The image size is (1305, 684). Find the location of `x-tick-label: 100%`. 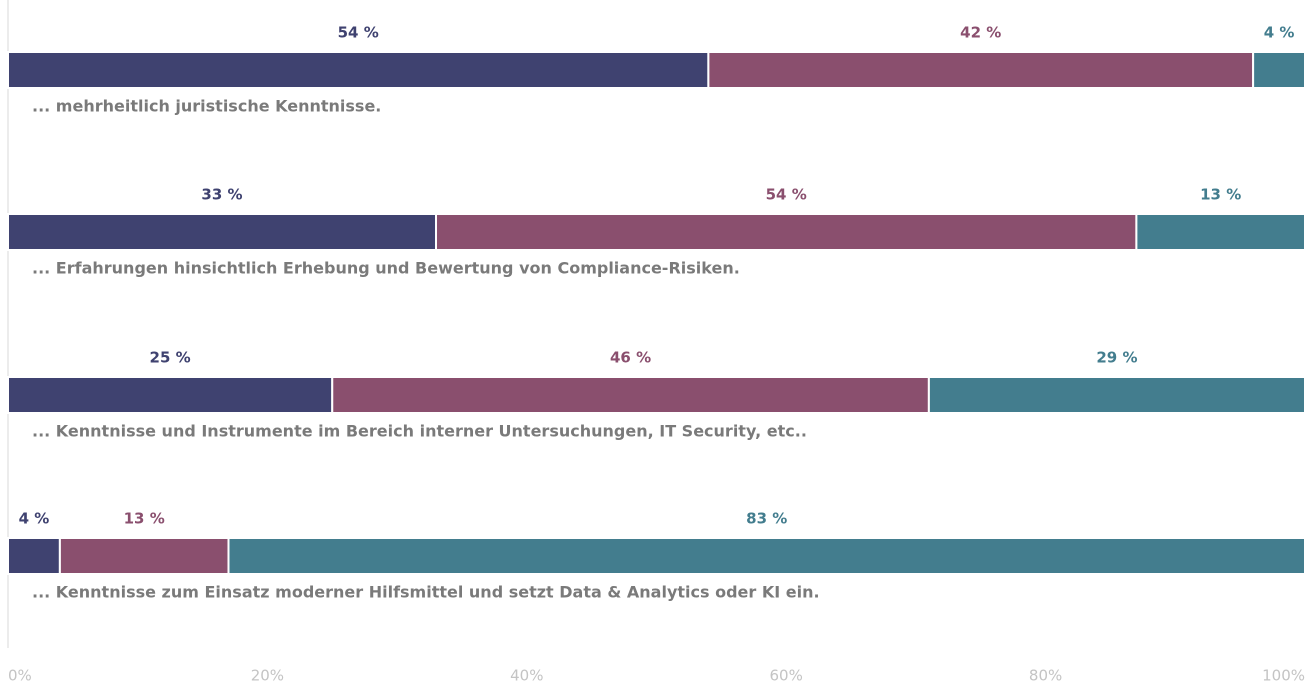

x-tick-label: 100% is located at coordinates (1283, 675).